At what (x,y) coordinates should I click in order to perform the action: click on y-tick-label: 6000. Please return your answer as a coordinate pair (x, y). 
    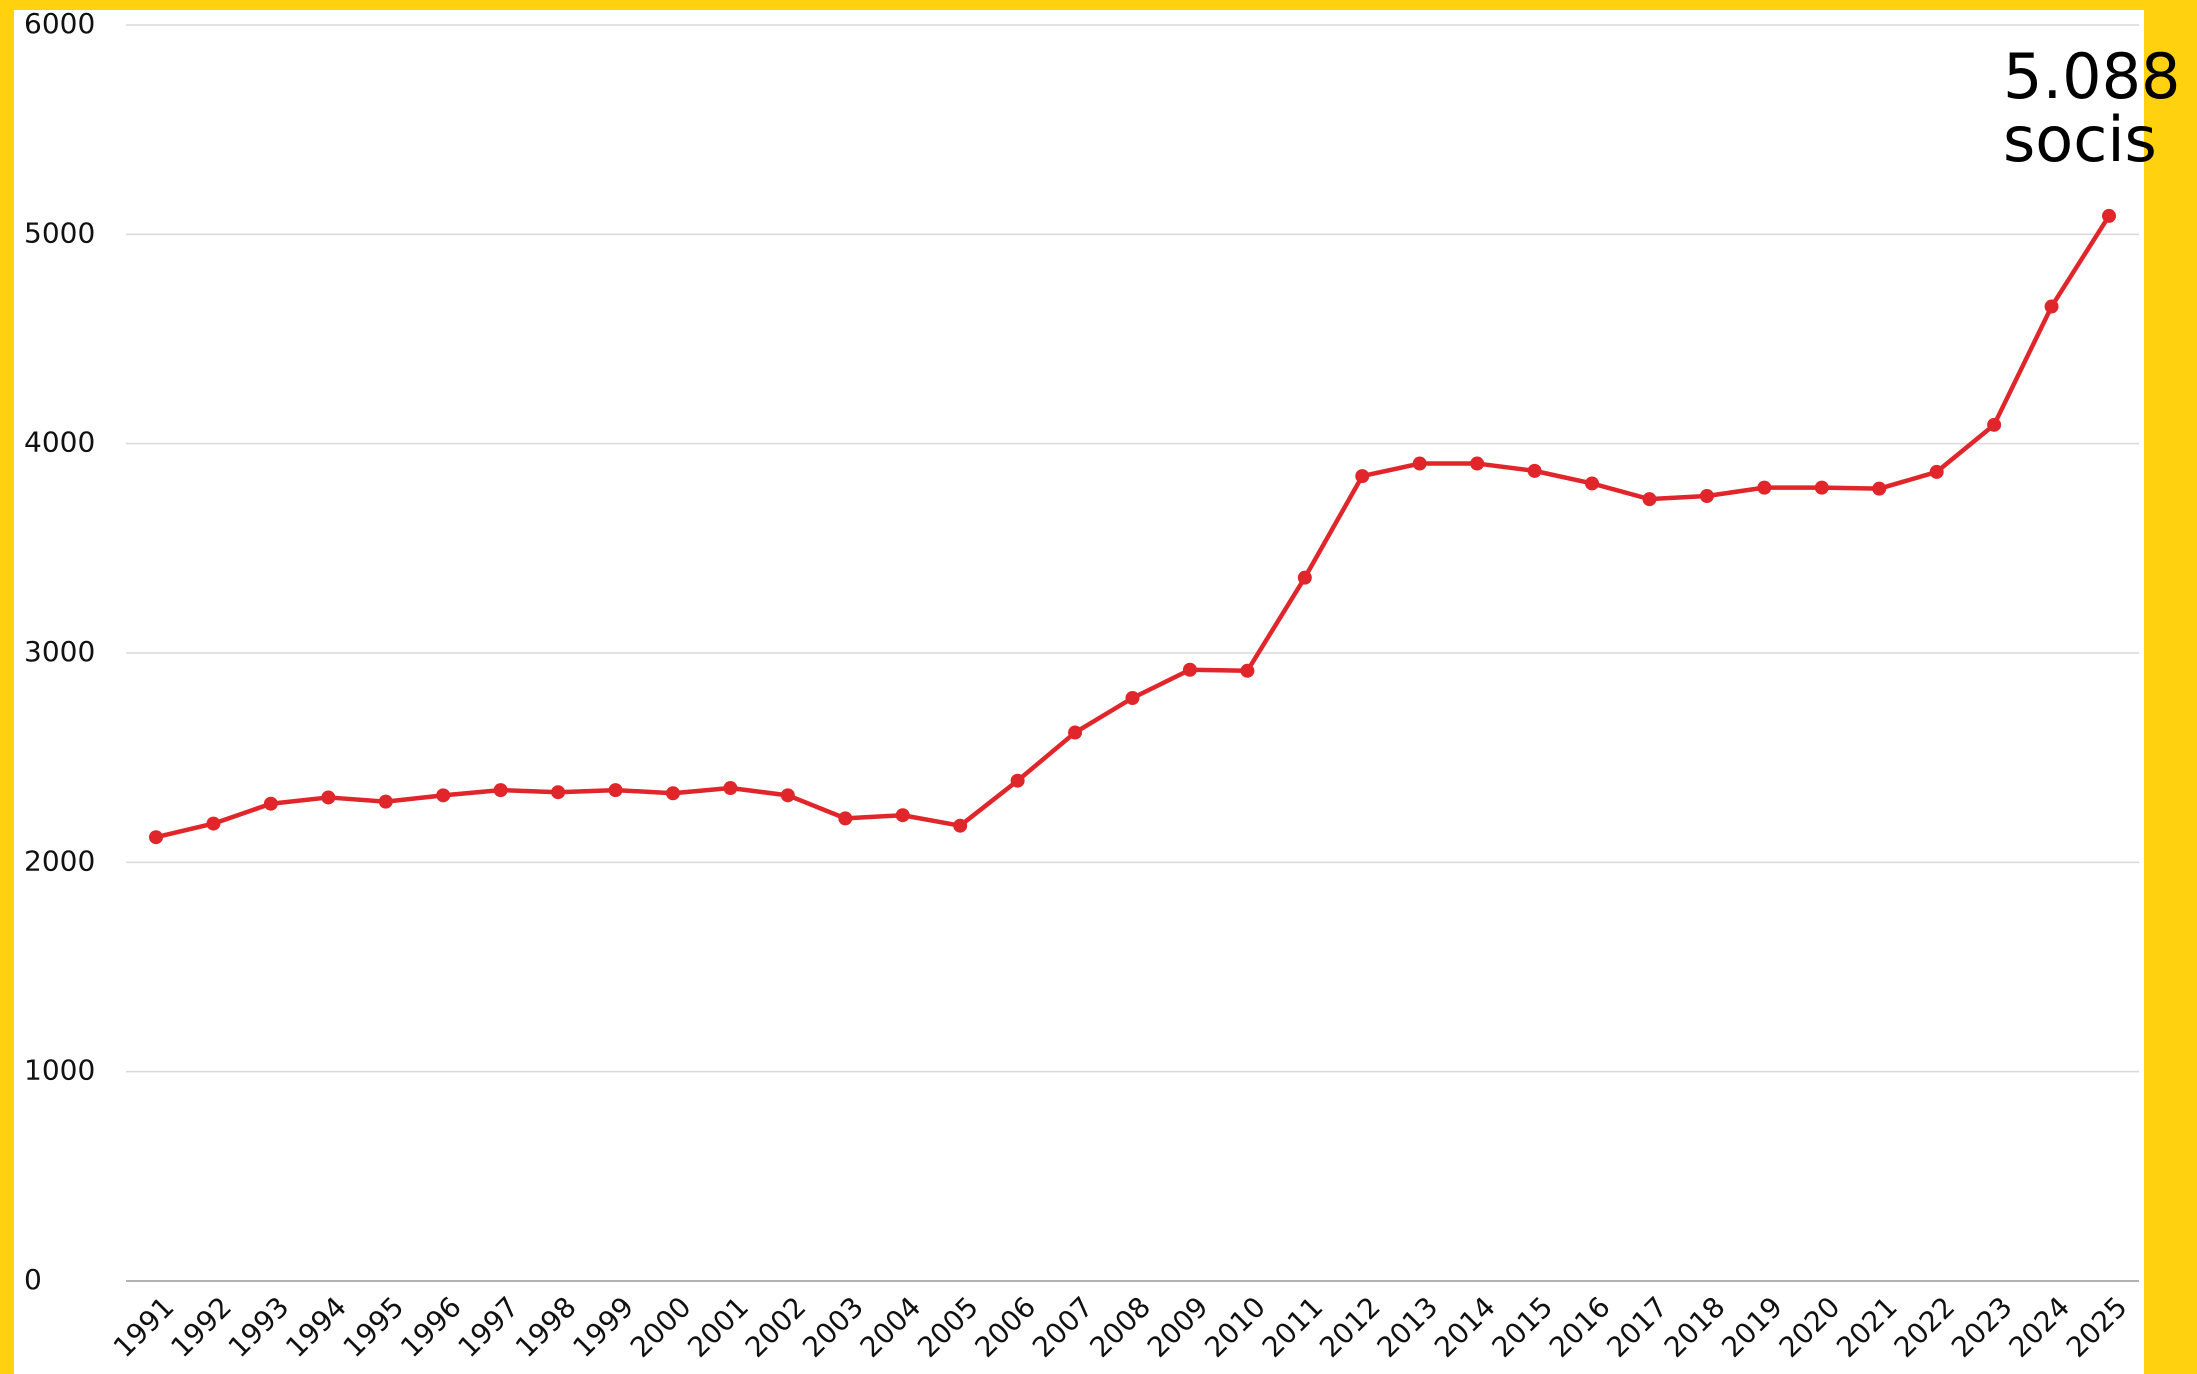
    Looking at the image, I should click on (59, 23).